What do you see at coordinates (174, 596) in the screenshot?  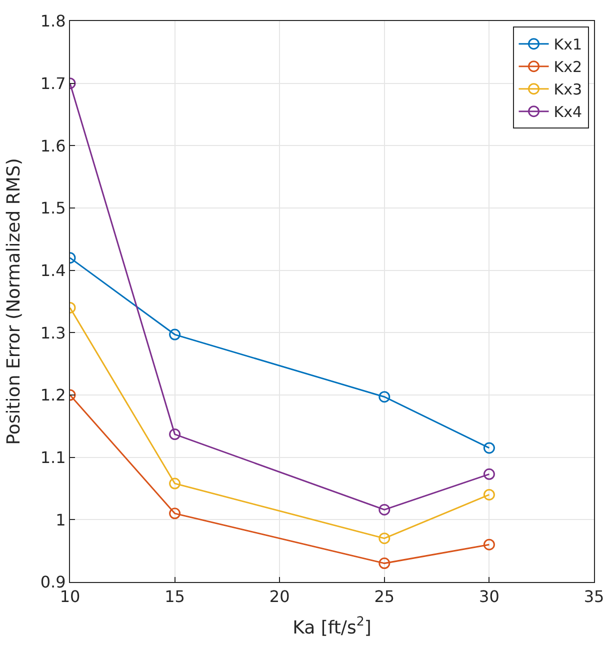 I see `x-tick-label: 15` at bounding box center [174, 596].